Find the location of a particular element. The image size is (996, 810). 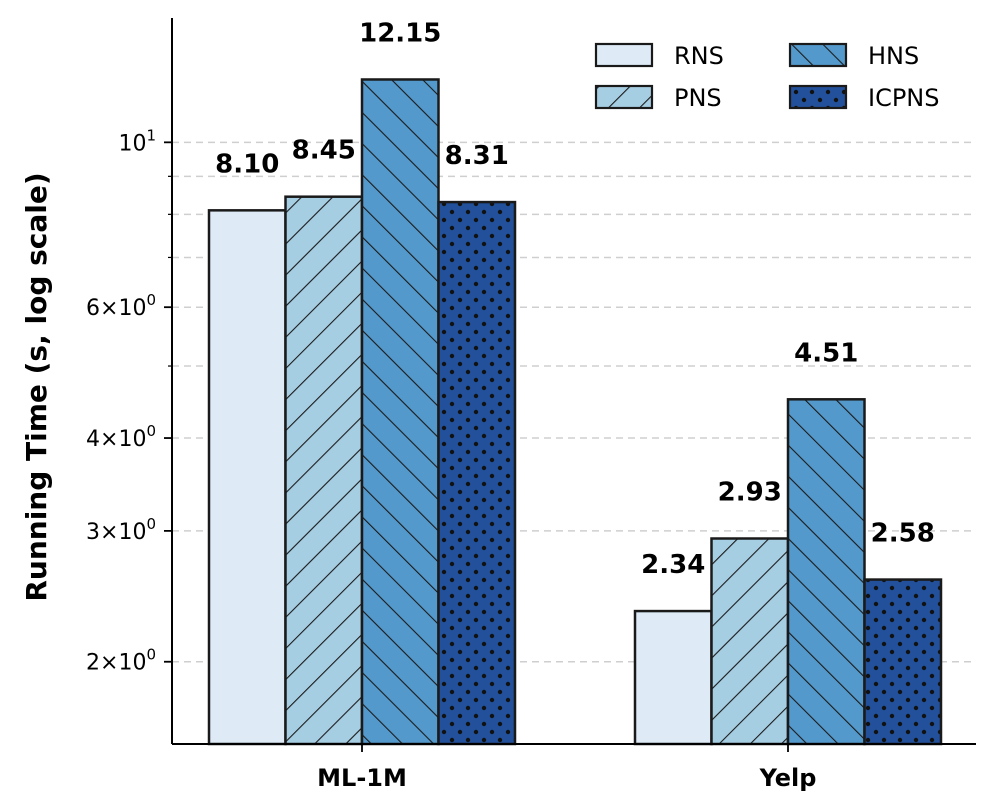

value-label-hns-yelp: 4.51 is located at coordinates (826, 353).